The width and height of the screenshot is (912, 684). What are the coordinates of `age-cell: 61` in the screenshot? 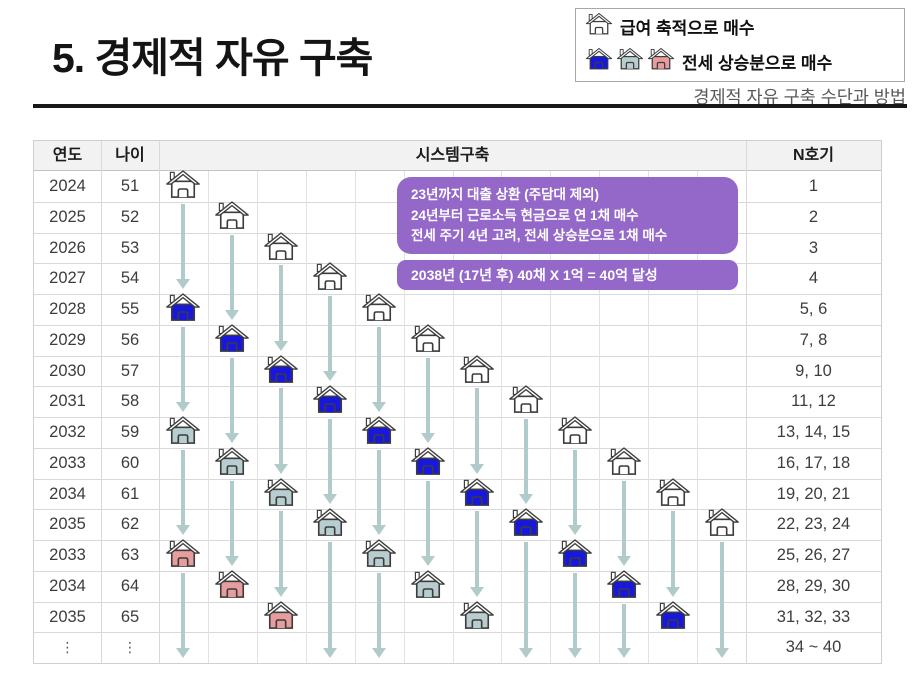 It's located at (130, 493).